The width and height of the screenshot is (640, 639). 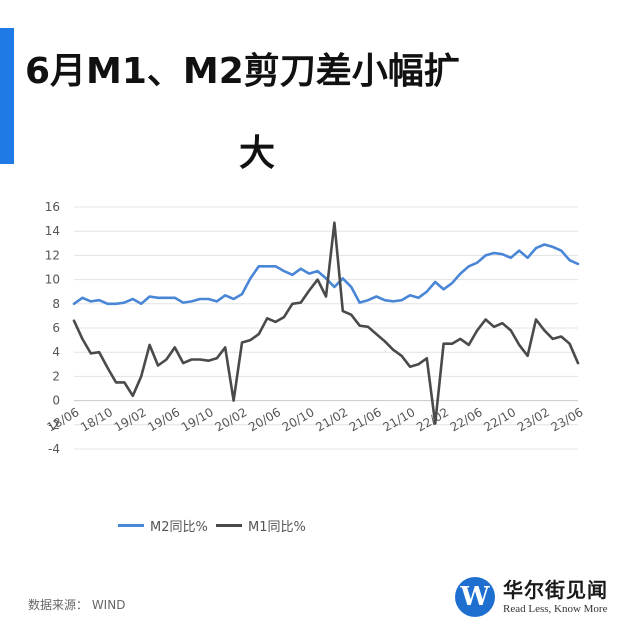 I want to click on page-title: 6月M1、M2剪刀差小幅扩 大, so click(x=275, y=111).